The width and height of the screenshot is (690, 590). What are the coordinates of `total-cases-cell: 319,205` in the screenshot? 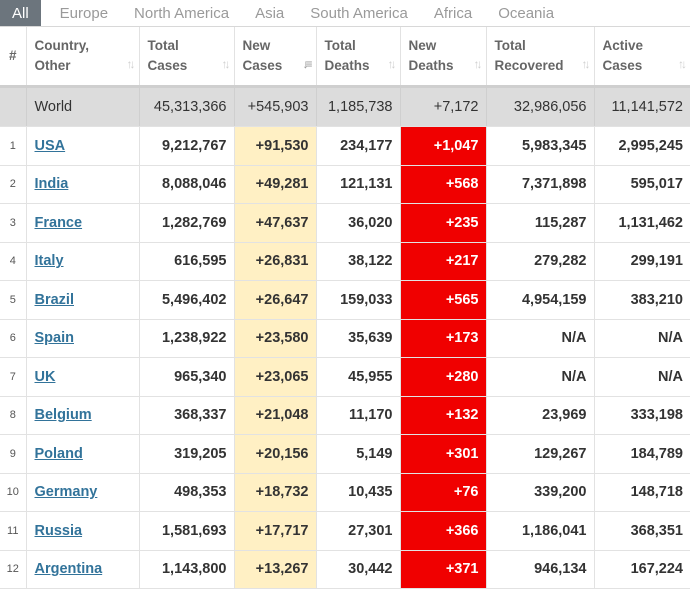 It's located at (187, 454).